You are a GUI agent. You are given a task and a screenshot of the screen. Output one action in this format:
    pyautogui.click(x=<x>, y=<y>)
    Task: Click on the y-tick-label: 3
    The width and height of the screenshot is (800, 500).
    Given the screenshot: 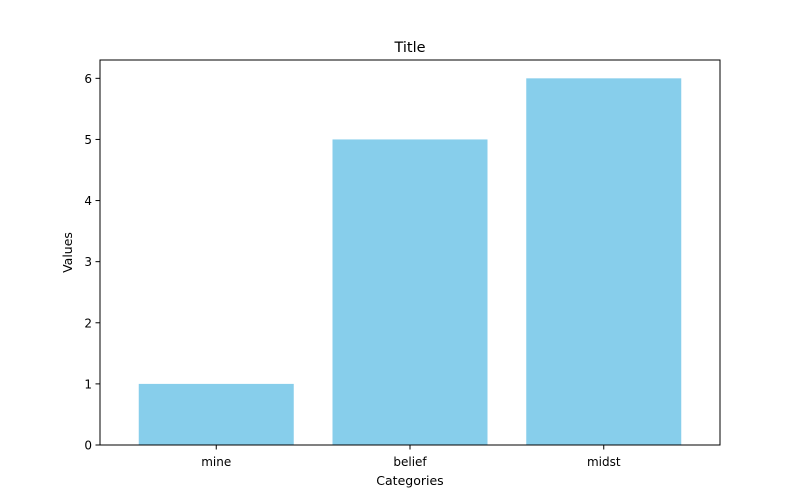 What is the action you would take?
    pyautogui.click(x=88, y=262)
    